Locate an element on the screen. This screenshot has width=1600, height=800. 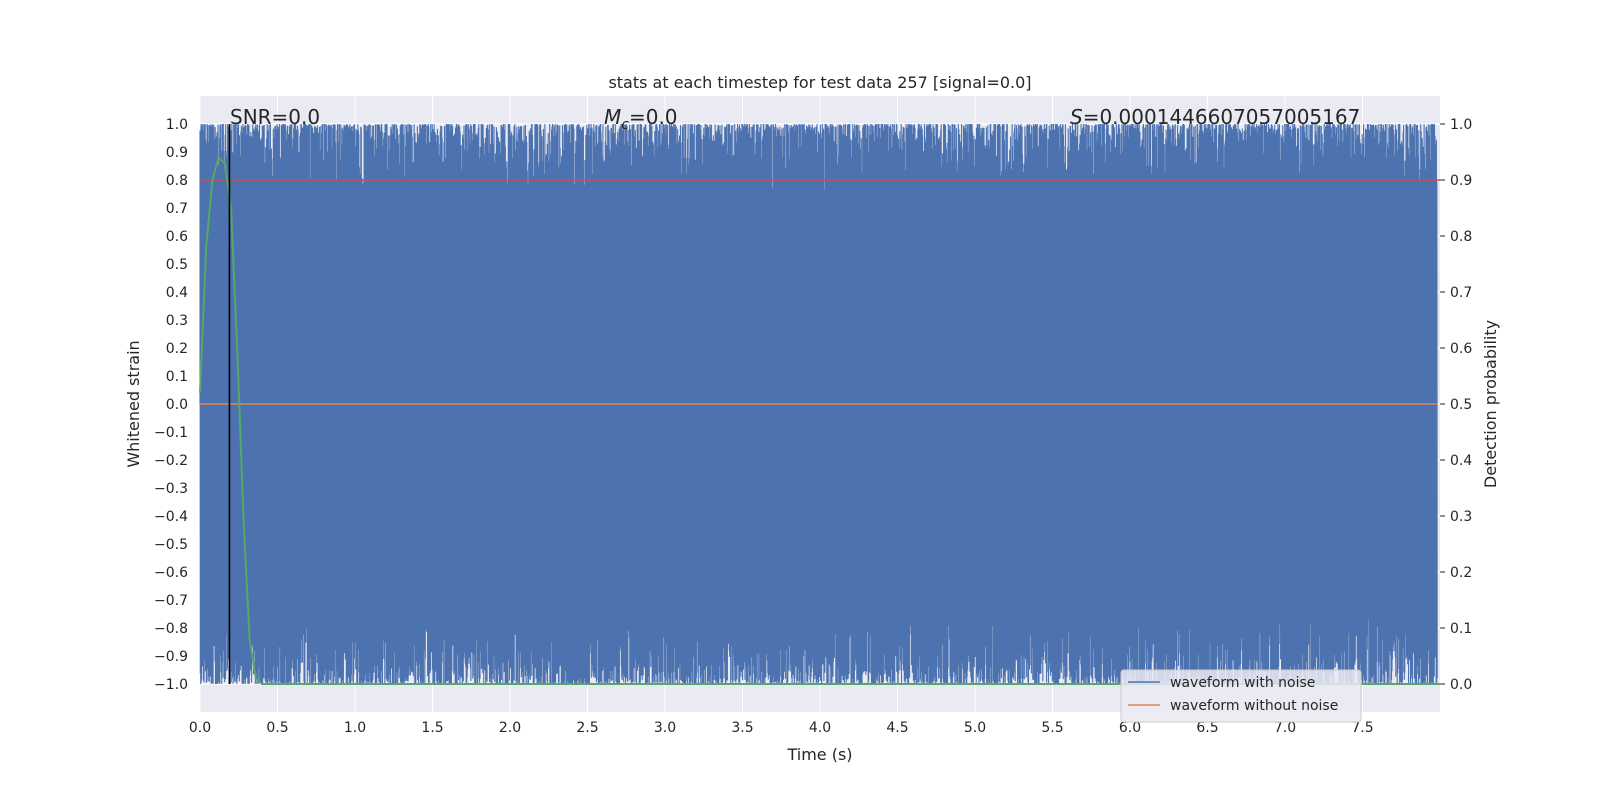
y-tick-label-left: 0.1 is located at coordinates (177, 377).